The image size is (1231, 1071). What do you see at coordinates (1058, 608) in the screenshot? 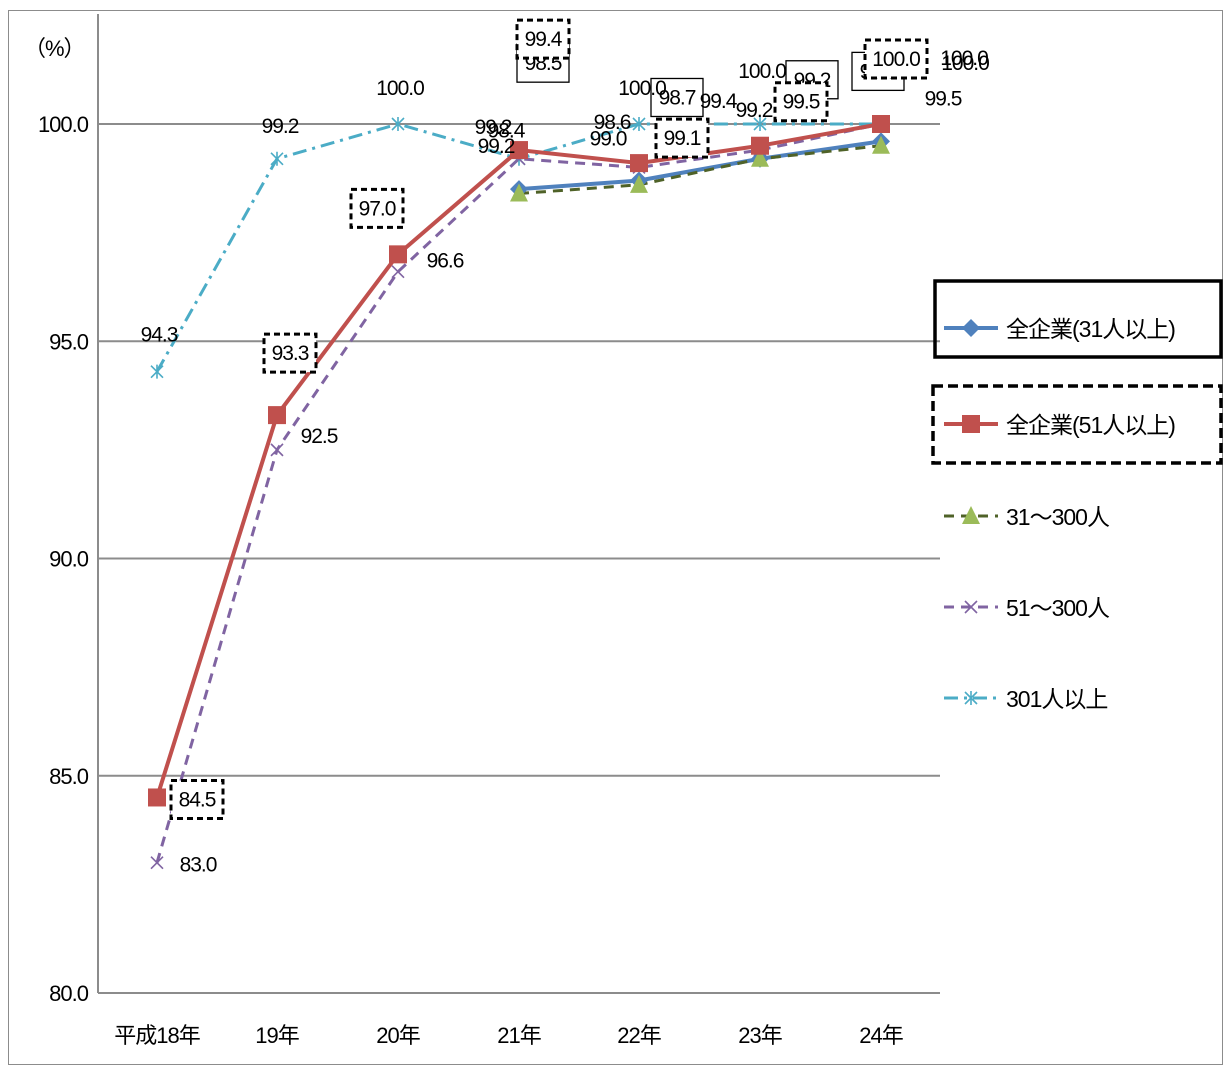
I see `legend-label: 51〜300人` at bounding box center [1058, 608].